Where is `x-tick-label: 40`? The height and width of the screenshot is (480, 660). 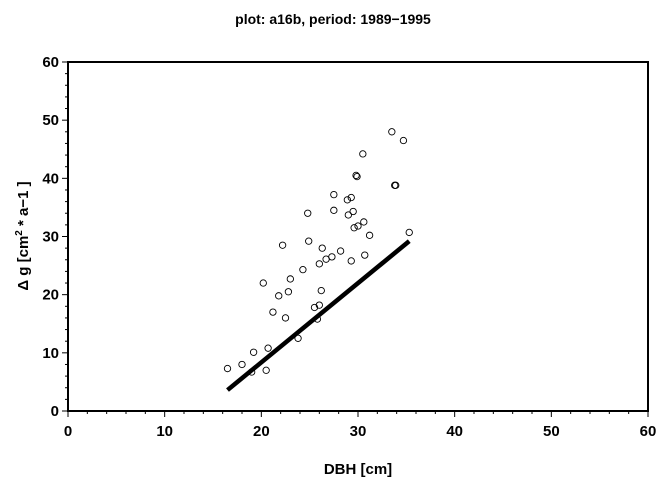 x-tick-label: 40 is located at coordinates (454, 431).